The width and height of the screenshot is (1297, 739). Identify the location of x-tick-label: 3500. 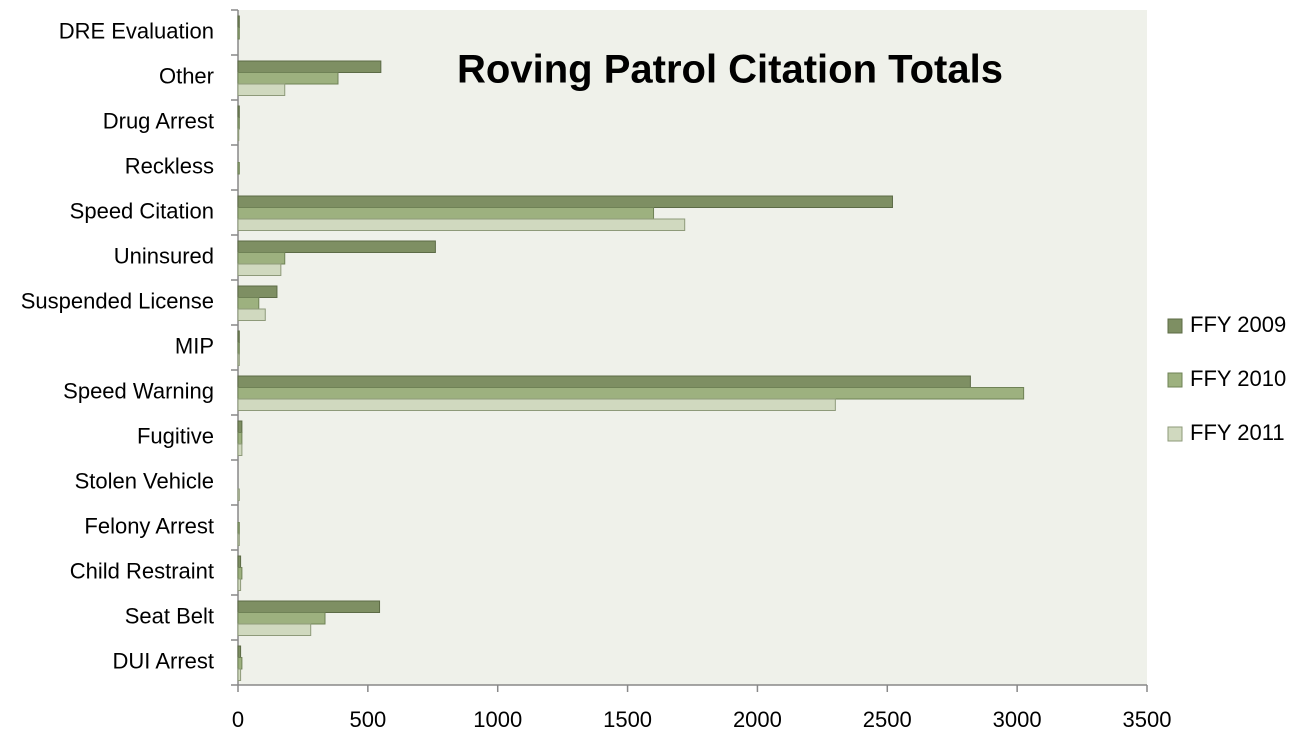
(1147, 719).